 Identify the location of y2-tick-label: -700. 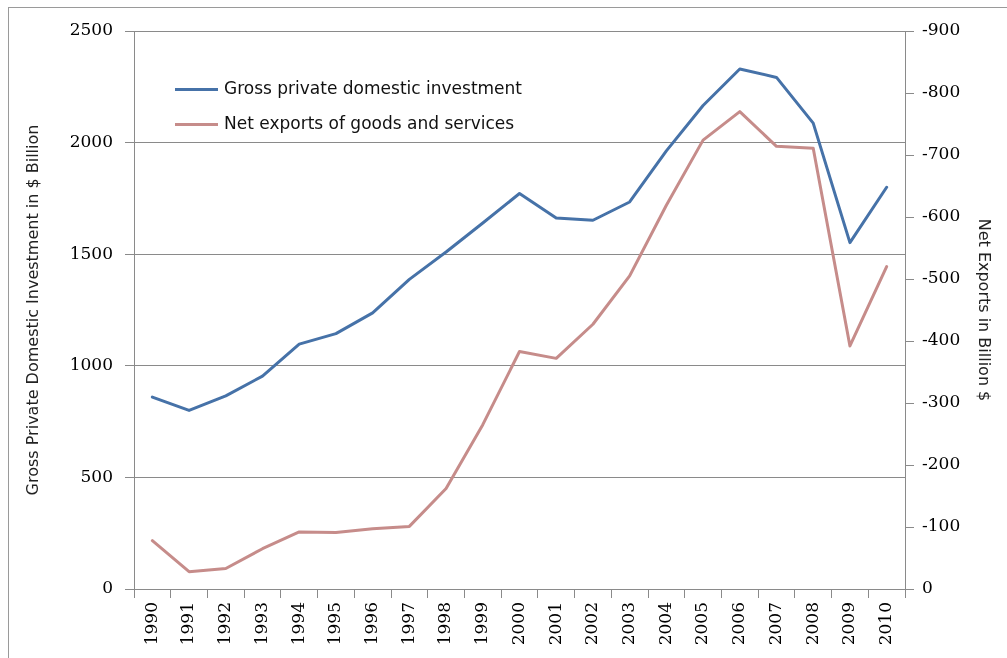
(941, 153).